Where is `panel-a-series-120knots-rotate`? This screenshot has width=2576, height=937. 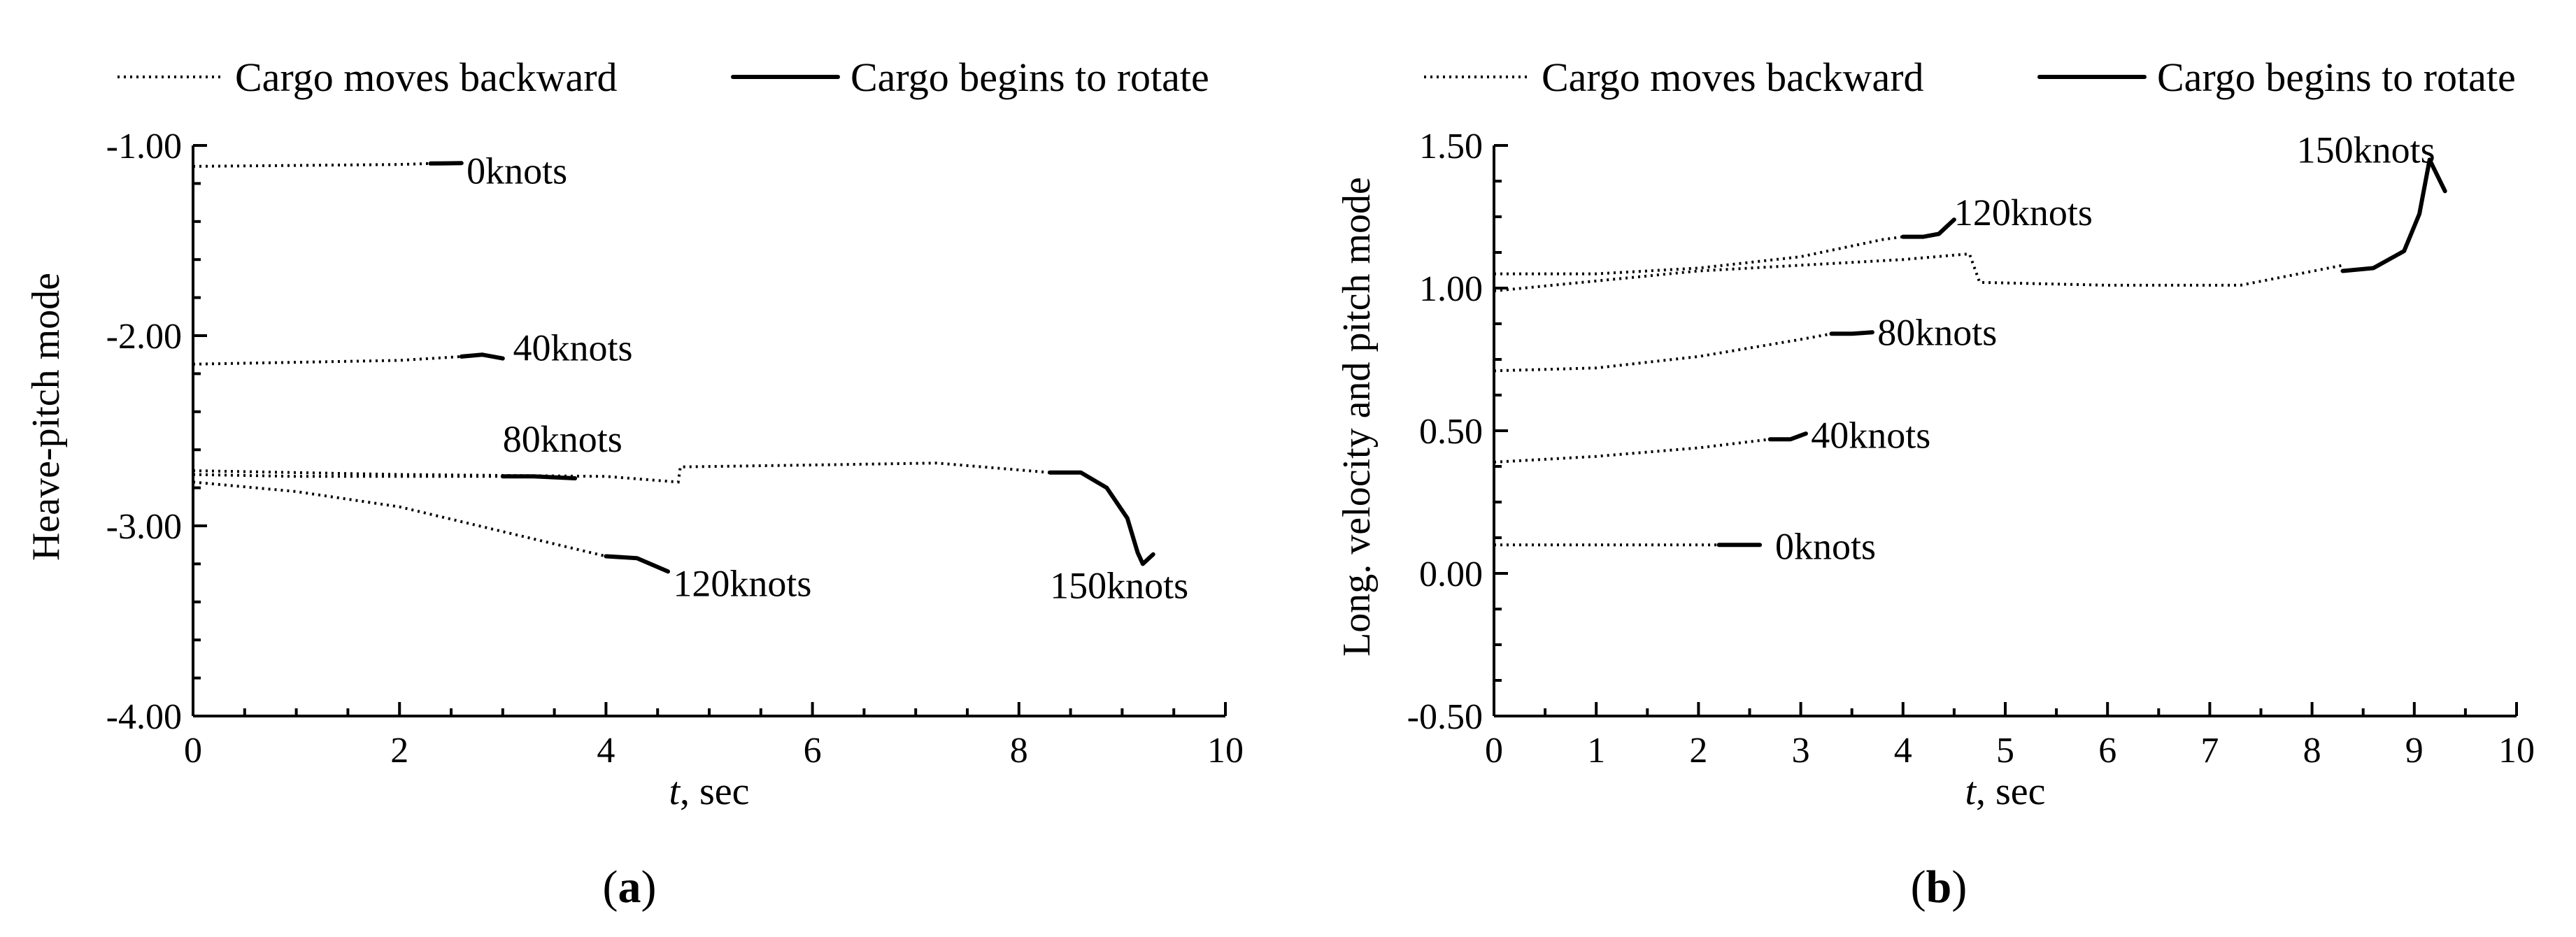 panel-a-series-120knots-rotate is located at coordinates (637, 564).